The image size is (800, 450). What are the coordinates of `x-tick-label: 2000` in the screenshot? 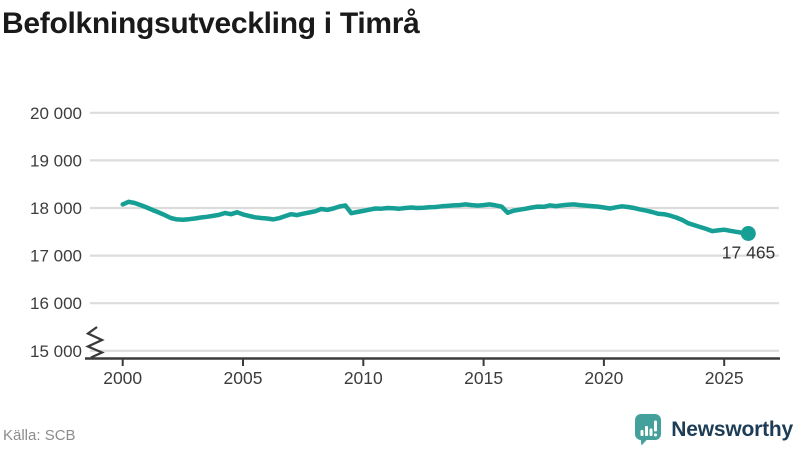 It's located at (122, 378).